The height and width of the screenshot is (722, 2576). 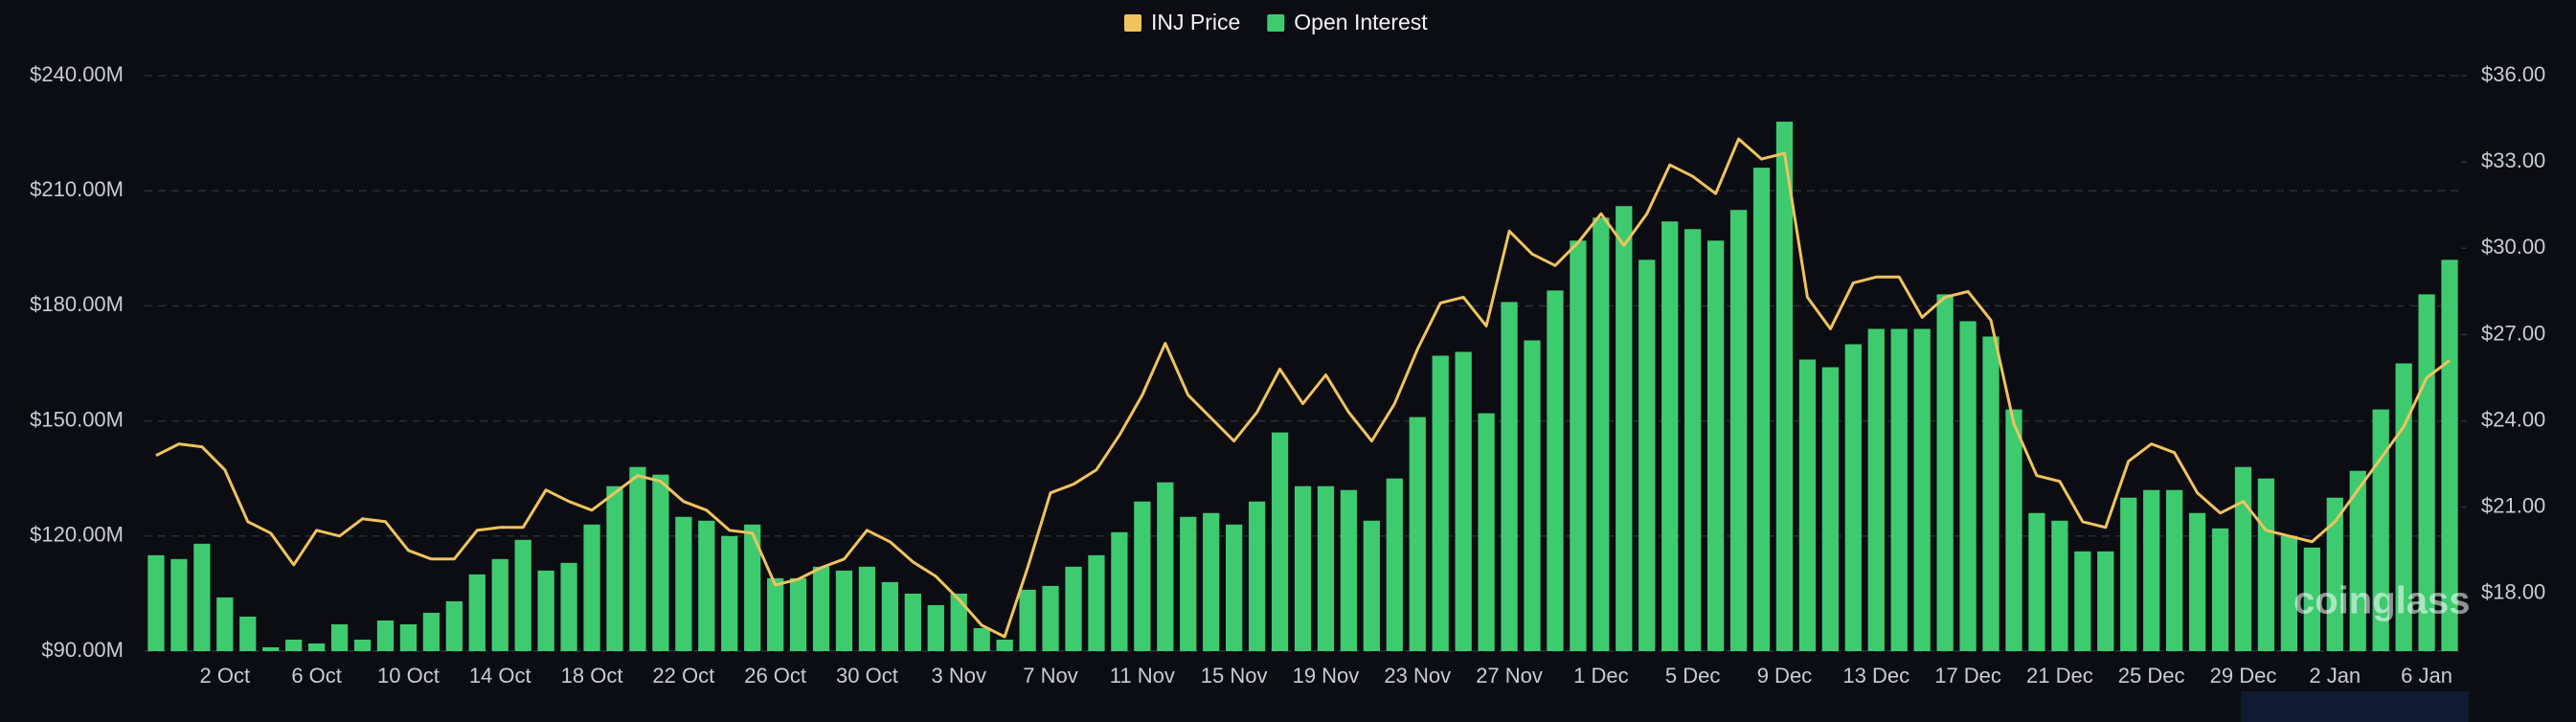 I want to click on x-tick-label: 17 Dec, so click(x=1967, y=676).